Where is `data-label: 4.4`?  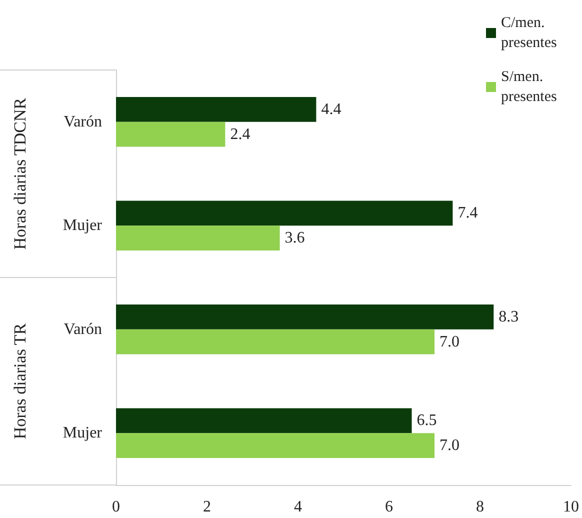 data-label: 4.4 is located at coordinates (331, 109).